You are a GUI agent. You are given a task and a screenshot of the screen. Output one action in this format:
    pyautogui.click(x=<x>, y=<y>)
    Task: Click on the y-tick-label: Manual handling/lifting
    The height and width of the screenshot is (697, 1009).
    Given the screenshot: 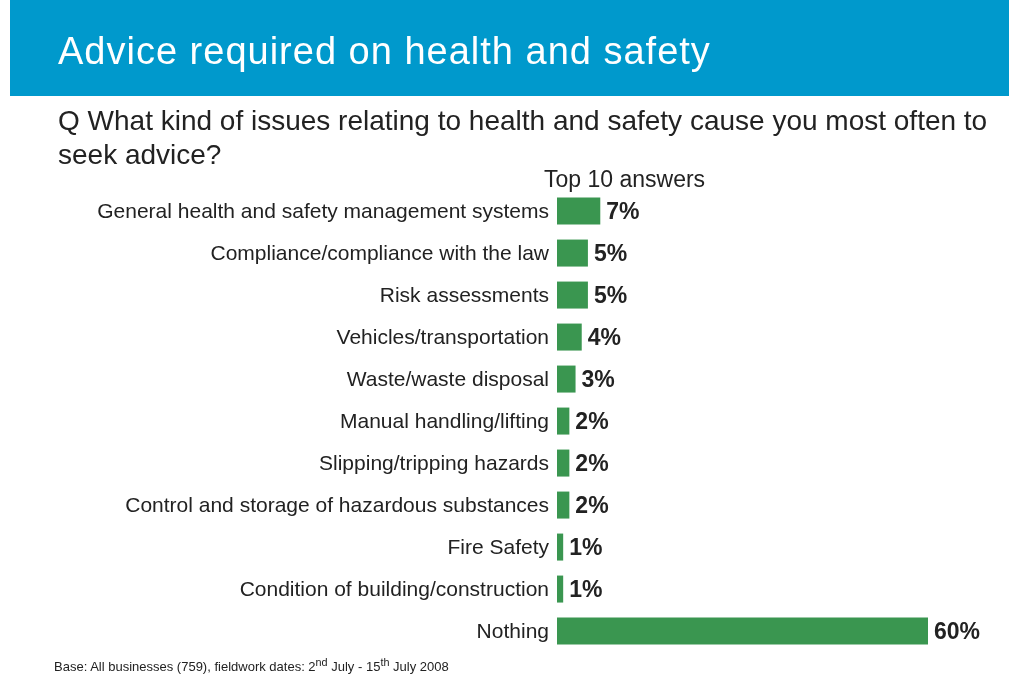 What is the action you would take?
    pyautogui.click(x=444, y=421)
    